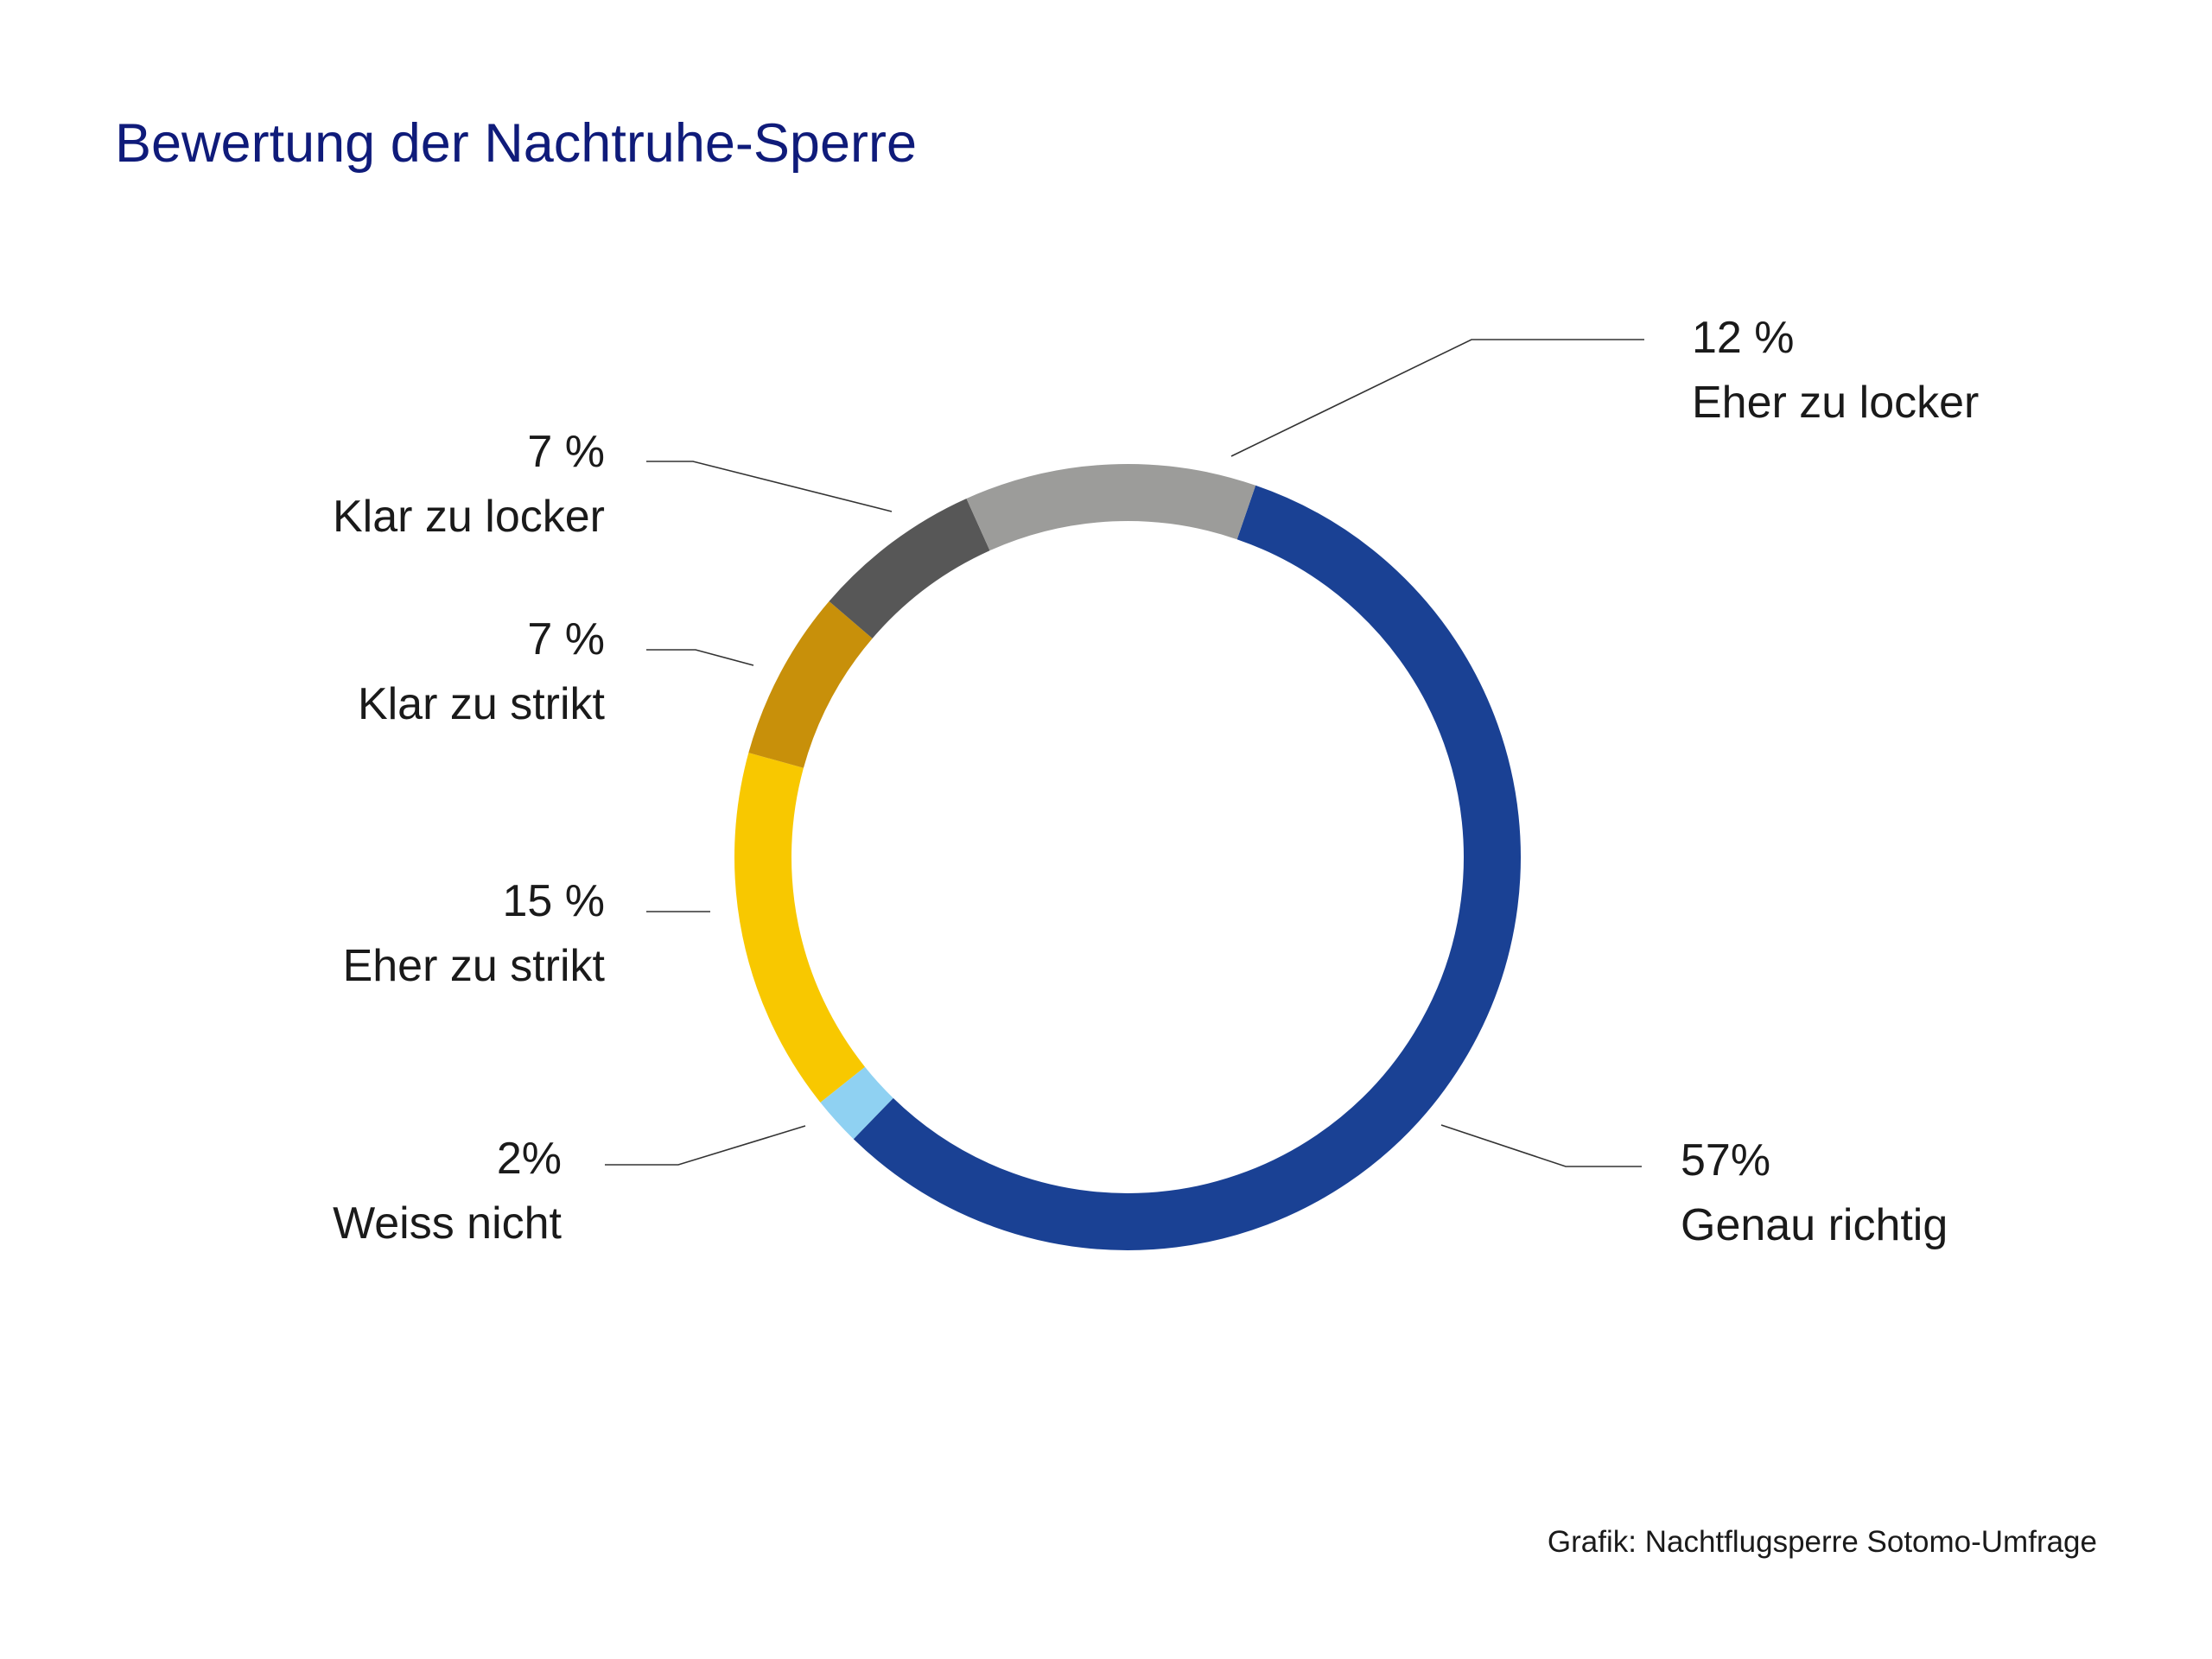  What do you see at coordinates (566, 452) in the screenshot?
I see `percent-label-klar-zu-locker: 7 %` at bounding box center [566, 452].